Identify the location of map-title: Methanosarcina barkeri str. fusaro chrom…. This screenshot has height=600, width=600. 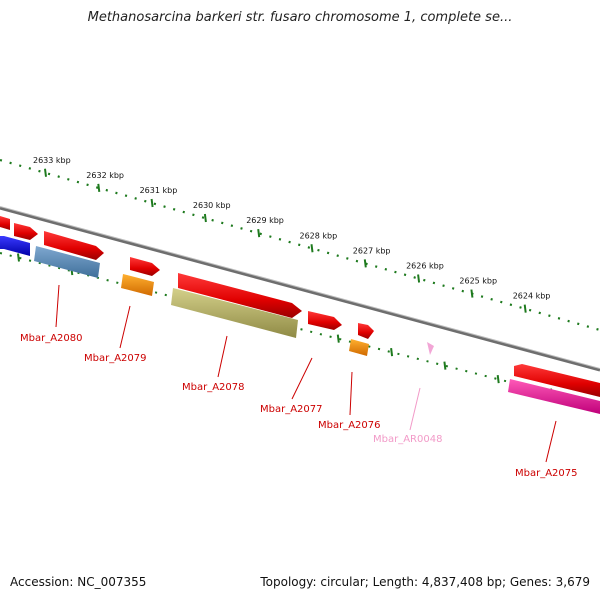
(300, 17).